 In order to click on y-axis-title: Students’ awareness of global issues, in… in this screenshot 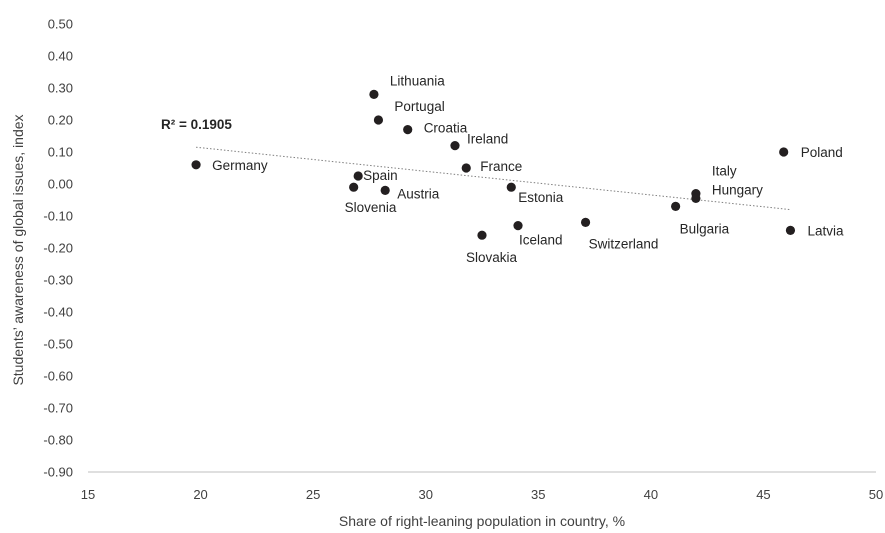, I will do `click(18, 249)`.